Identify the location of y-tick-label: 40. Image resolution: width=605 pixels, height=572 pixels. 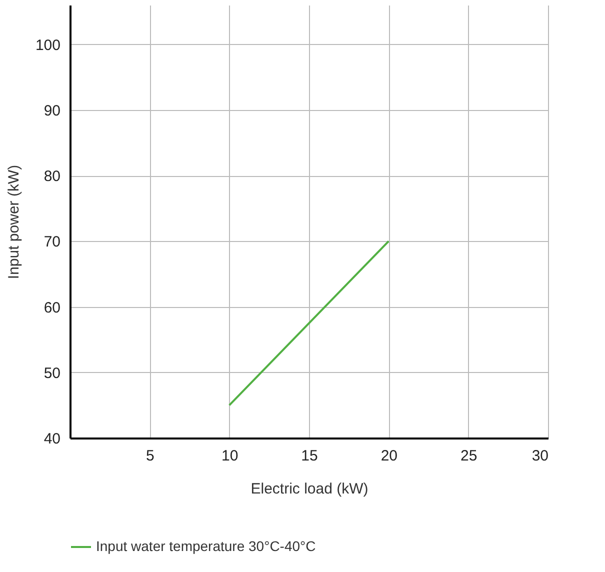
(52, 439).